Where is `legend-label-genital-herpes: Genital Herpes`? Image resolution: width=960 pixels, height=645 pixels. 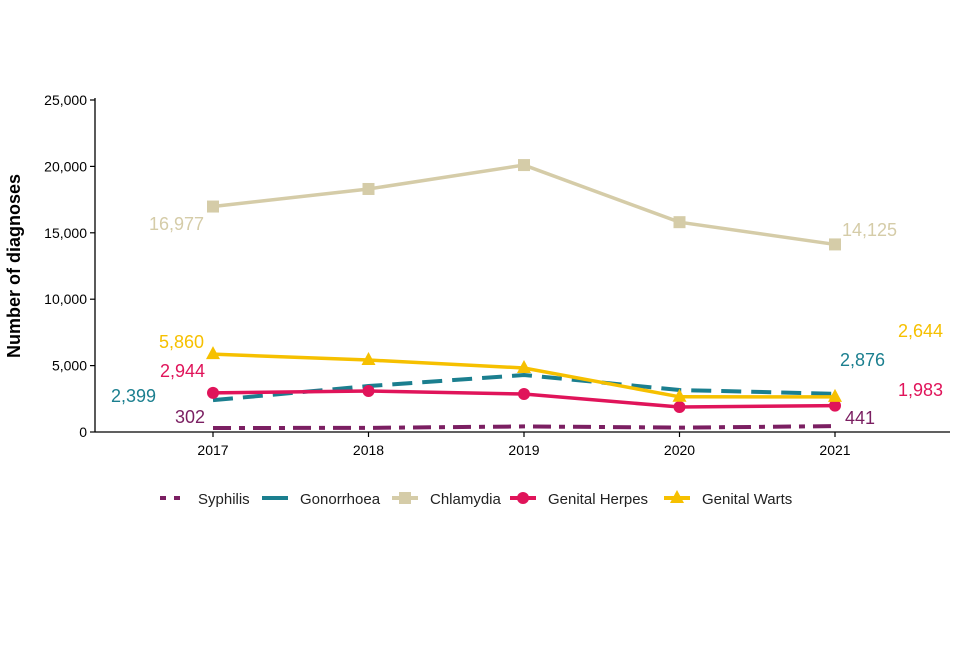
legend-label-genital-herpes: Genital Herpes is located at coordinates (598, 499).